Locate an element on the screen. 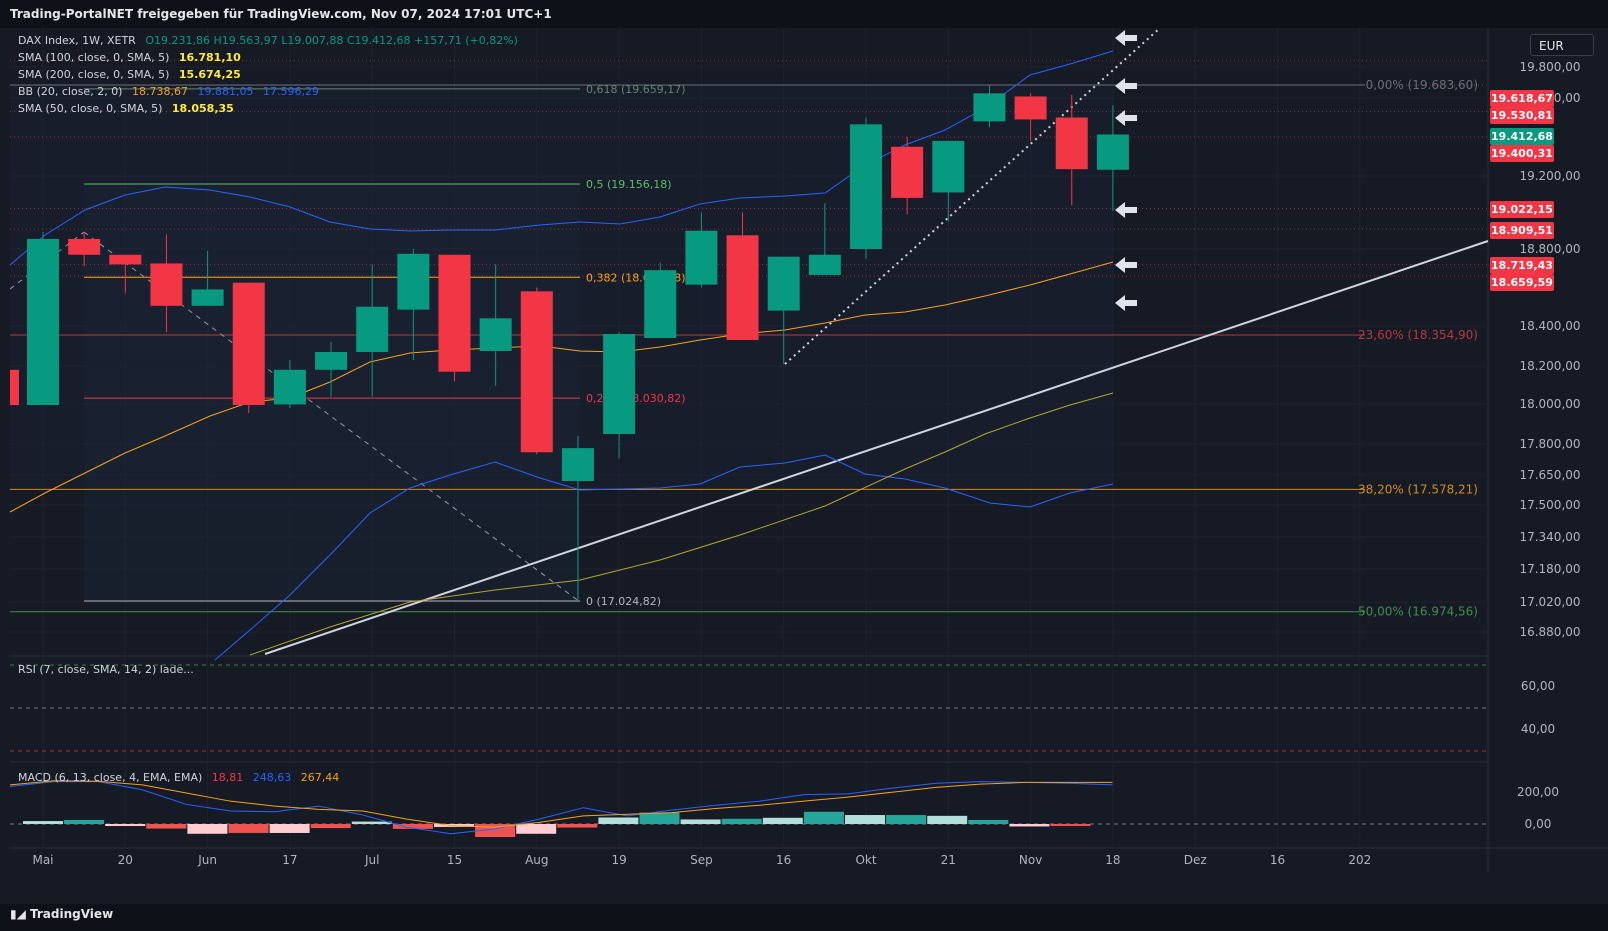  price-label-text: 19.412,68 is located at coordinates (1522, 136).